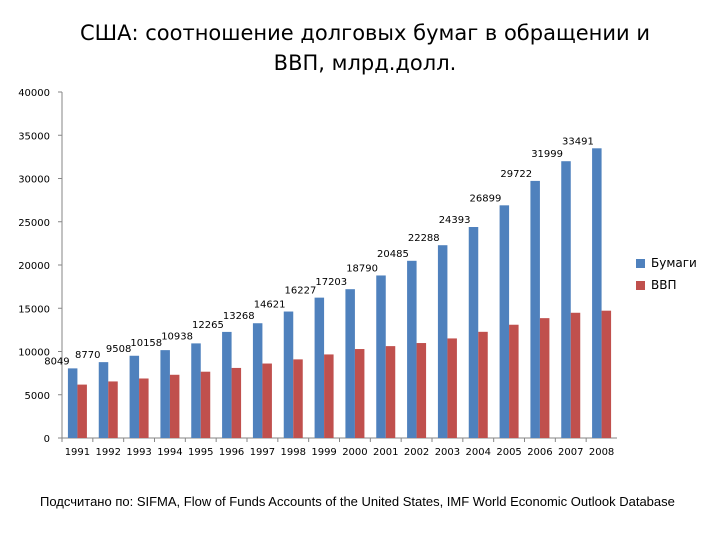  Describe the element at coordinates (177, 336) in the screenshot. I see `data-label-bonds: 10938` at that location.